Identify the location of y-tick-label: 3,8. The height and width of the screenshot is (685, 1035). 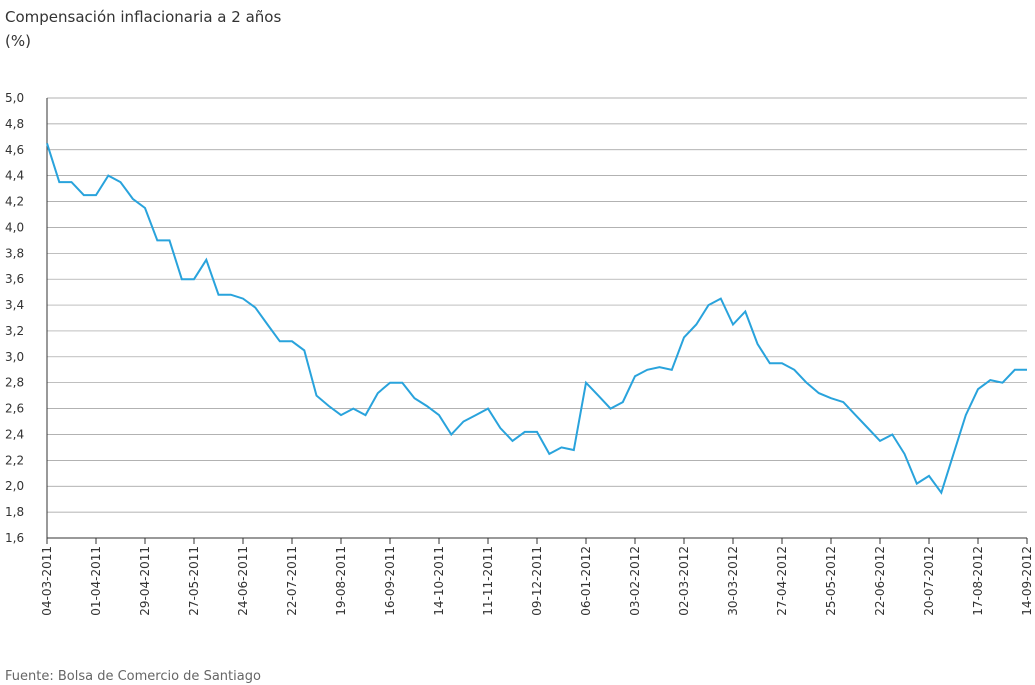
(14, 253).